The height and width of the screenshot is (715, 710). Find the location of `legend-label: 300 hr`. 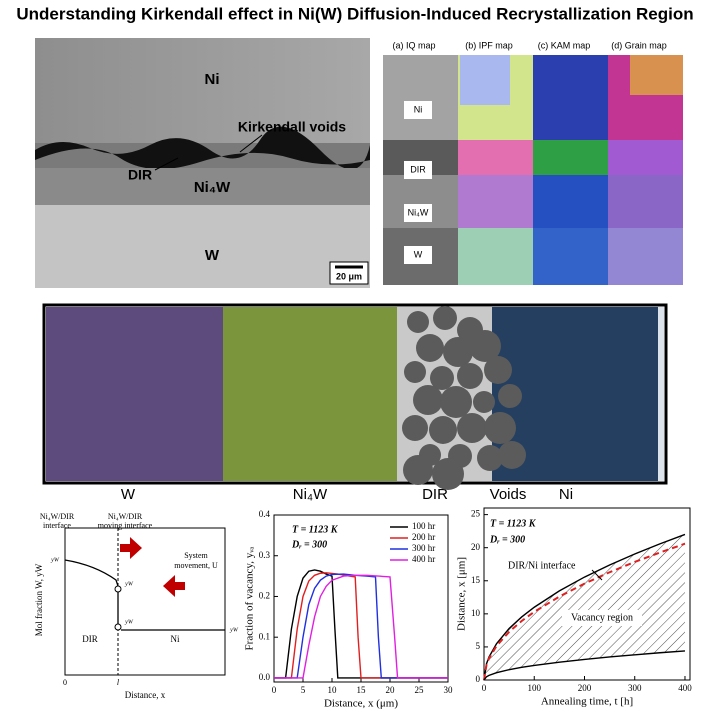

legend-label: 300 hr is located at coordinates (423, 548).